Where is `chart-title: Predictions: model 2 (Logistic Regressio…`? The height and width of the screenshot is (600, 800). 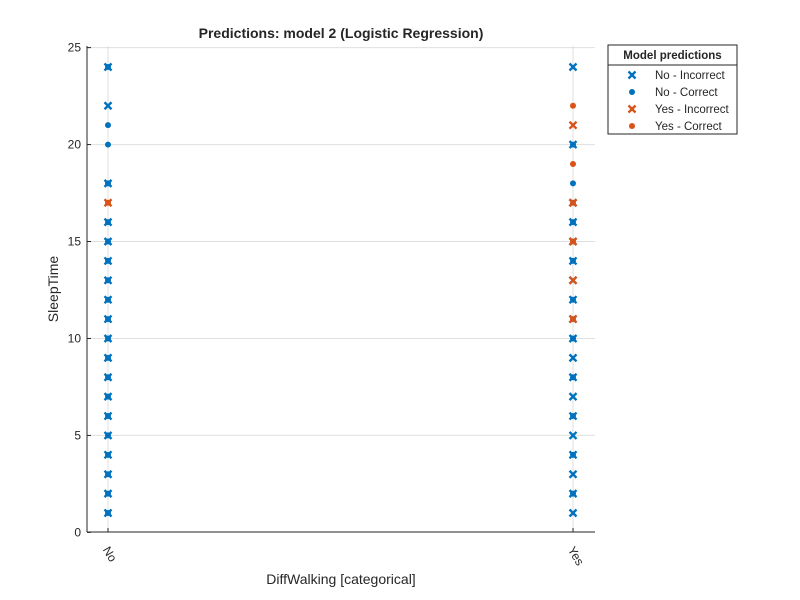 chart-title: Predictions: model 2 (Logistic Regressio… is located at coordinates (341, 33).